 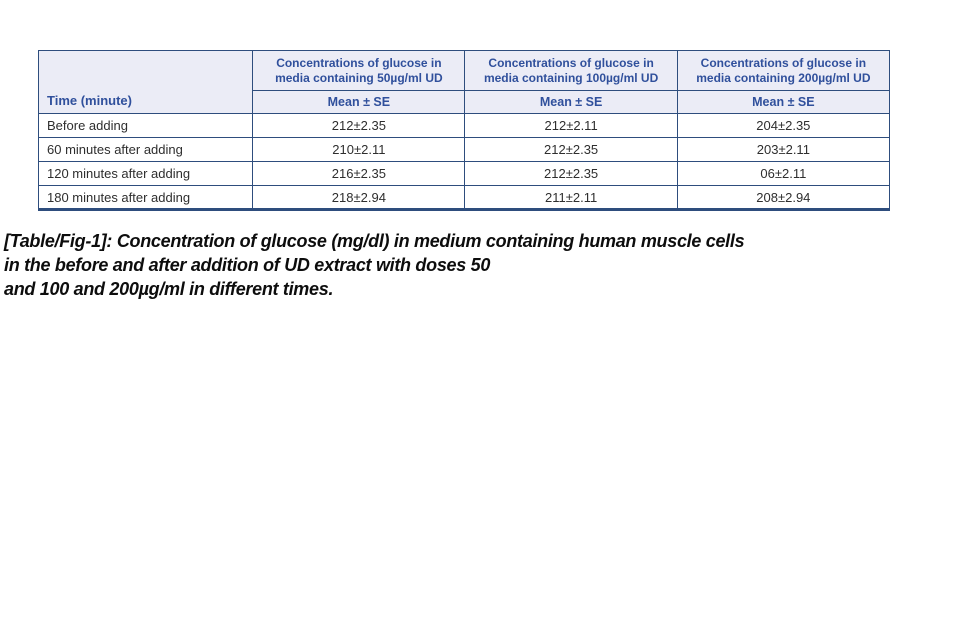 I want to click on value-cell: 216±2.35, so click(x=359, y=173).